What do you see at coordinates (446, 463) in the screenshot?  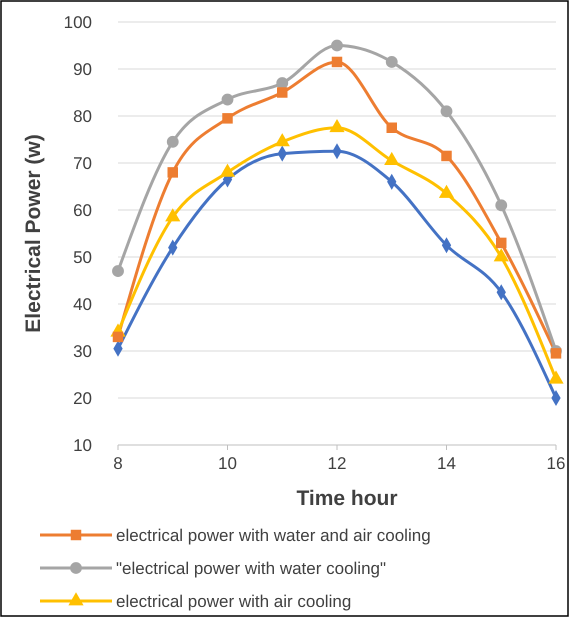 I see `x-tick-label: 14` at bounding box center [446, 463].